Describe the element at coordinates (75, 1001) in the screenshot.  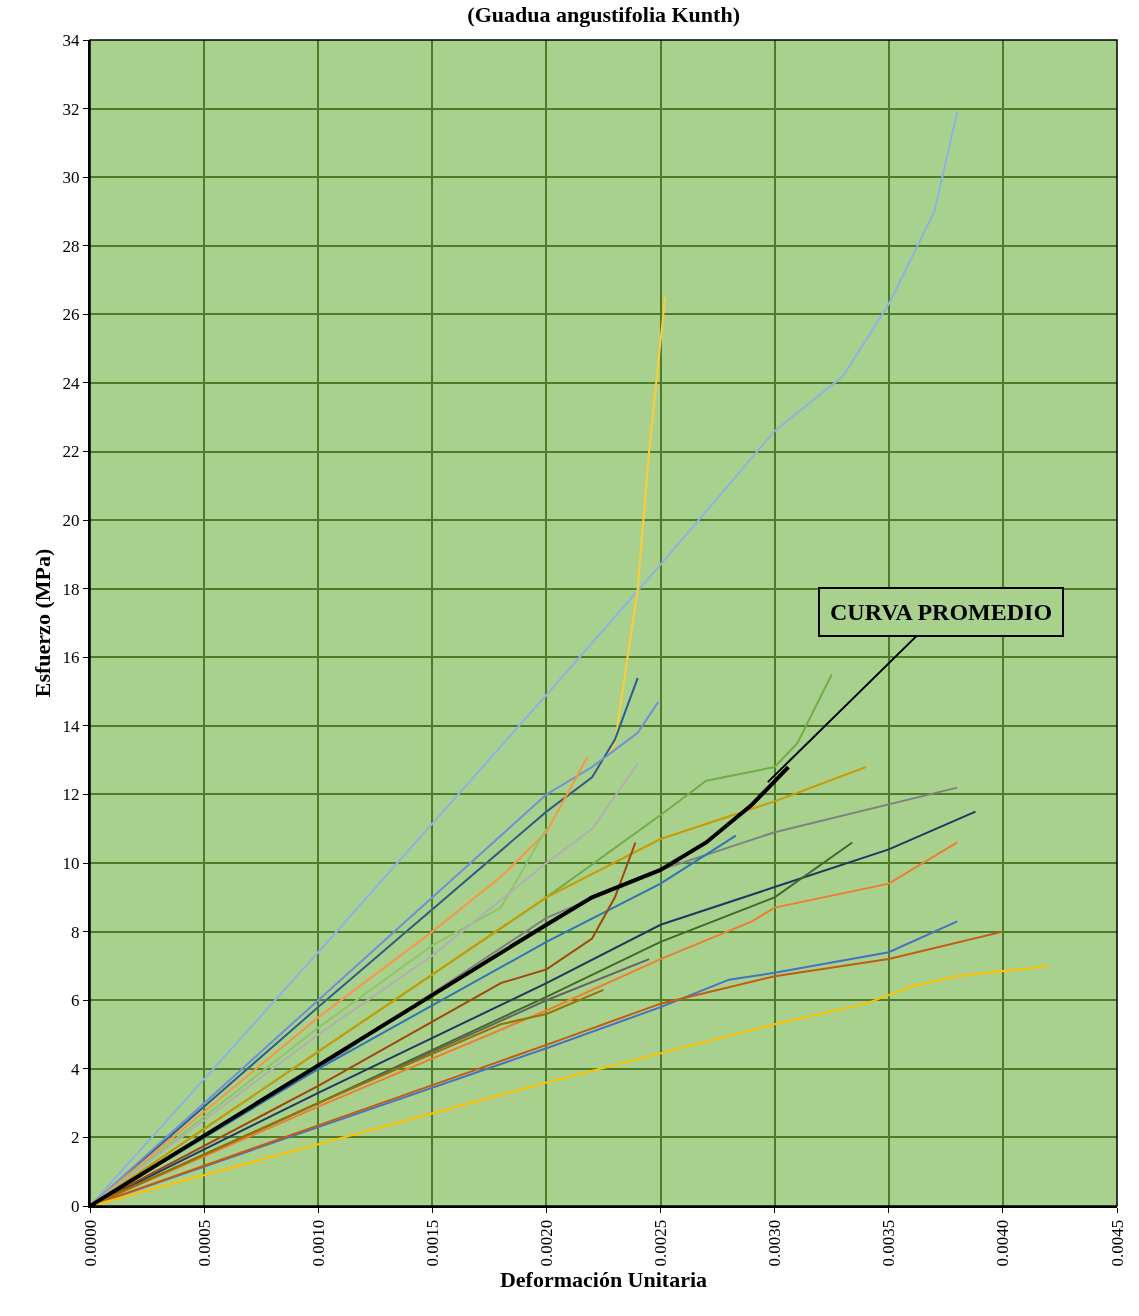
I see `y-tick-label: 6` at that location.